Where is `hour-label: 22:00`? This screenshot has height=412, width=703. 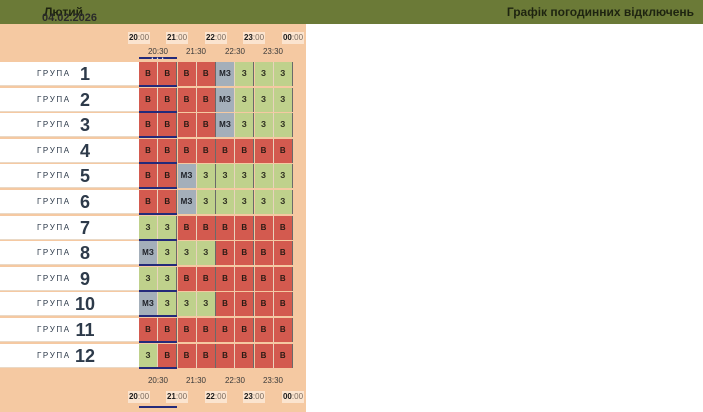
hour-label: 22:00 is located at coordinates (216, 38).